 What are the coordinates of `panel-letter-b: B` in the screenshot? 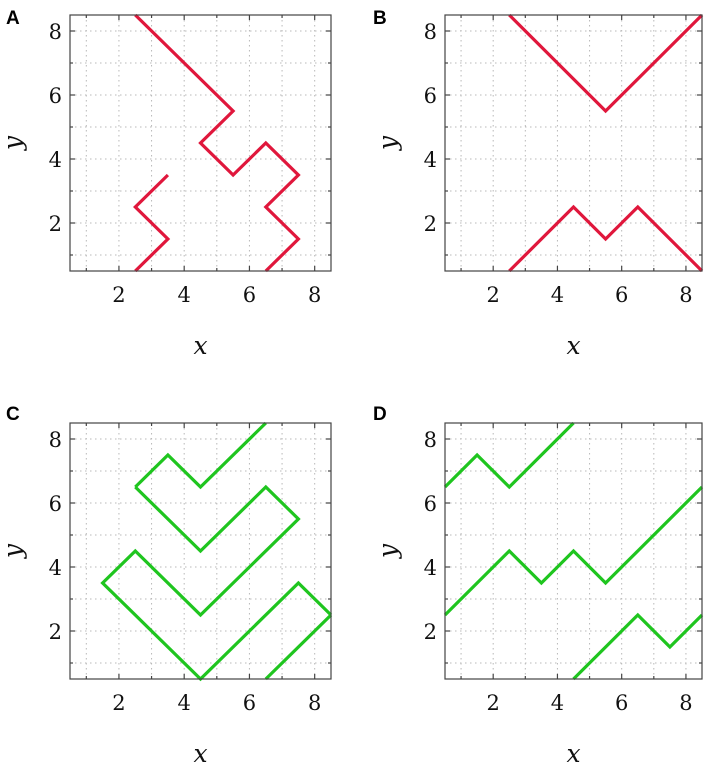 It's located at (380, 18).